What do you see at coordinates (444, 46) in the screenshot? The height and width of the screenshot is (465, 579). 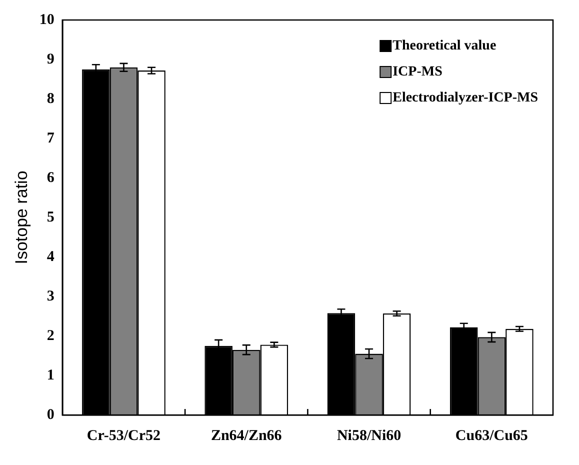 I see `legend-label: Theoretical value` at bounding box center [444, 46].